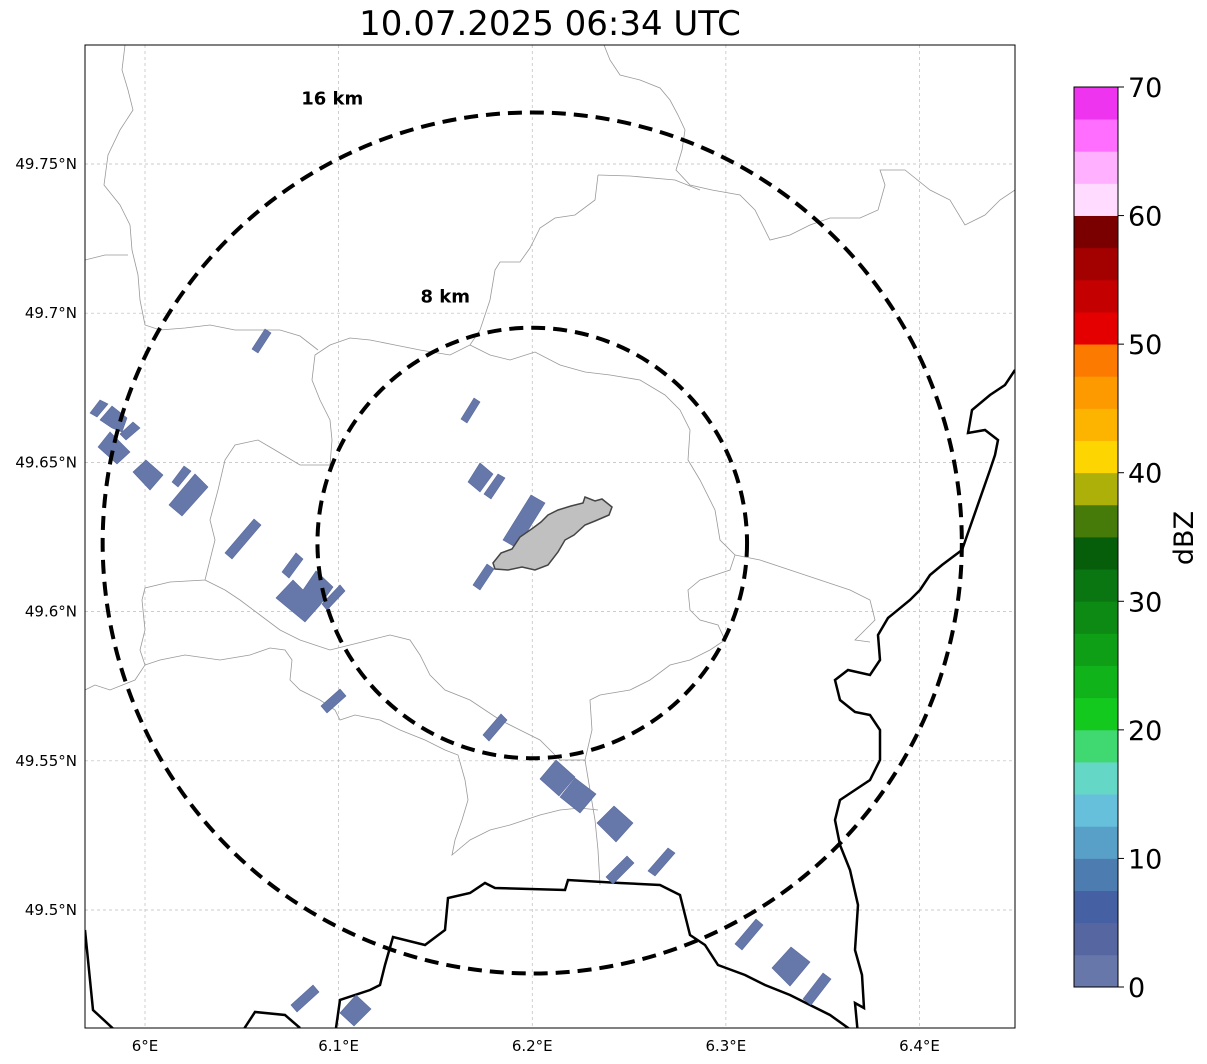 The image size is (1207, 1064). I want to click on lon-tick-label: 6.3°E, so click(725, 1046).